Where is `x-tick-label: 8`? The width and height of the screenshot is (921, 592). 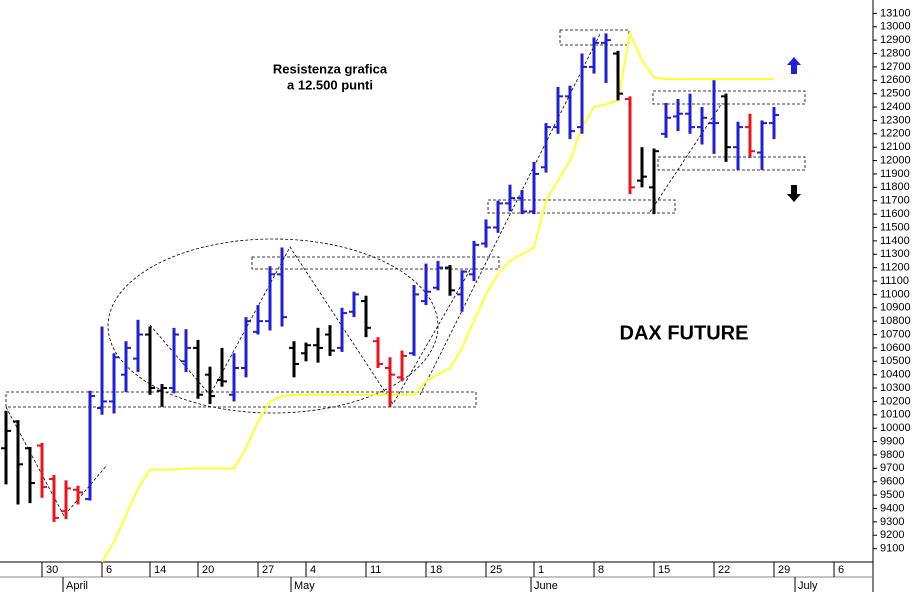
x-tick-label: 8 is located at coordinates (601, 570).